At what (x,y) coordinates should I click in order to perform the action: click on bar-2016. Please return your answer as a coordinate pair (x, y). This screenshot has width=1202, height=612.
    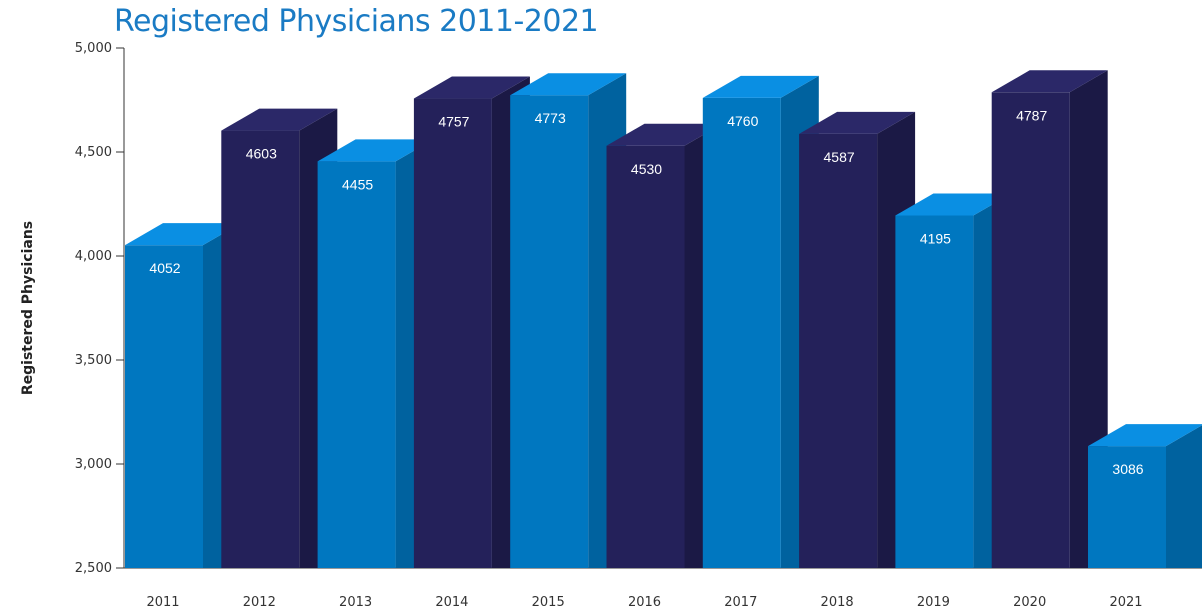
    Looking at the image, I should click on (645, 356).